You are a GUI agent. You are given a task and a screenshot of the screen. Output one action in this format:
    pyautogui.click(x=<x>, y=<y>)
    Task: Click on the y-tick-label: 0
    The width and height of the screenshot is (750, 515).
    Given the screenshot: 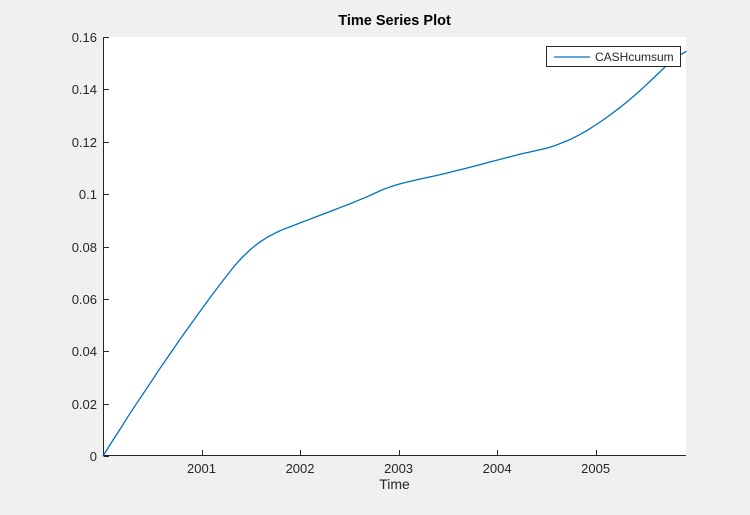 What is the action you would take?
    pyautogui.click(x=93, y=456)
    